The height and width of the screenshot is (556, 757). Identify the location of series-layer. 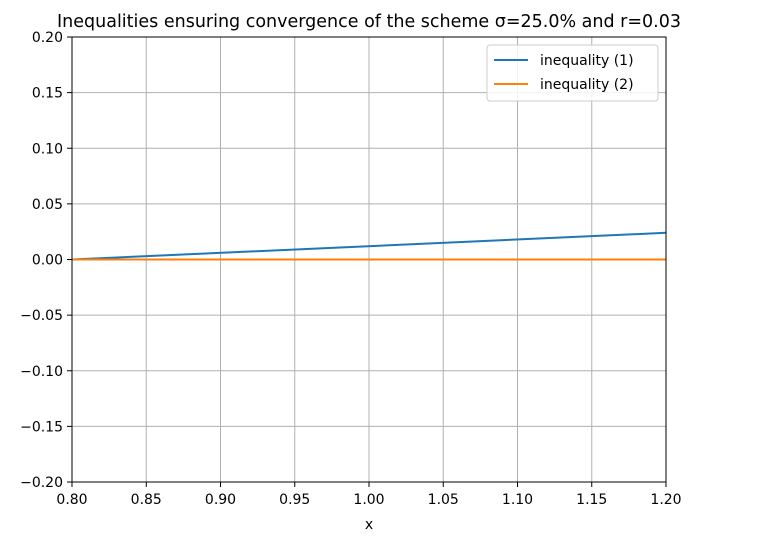
(369, 246).